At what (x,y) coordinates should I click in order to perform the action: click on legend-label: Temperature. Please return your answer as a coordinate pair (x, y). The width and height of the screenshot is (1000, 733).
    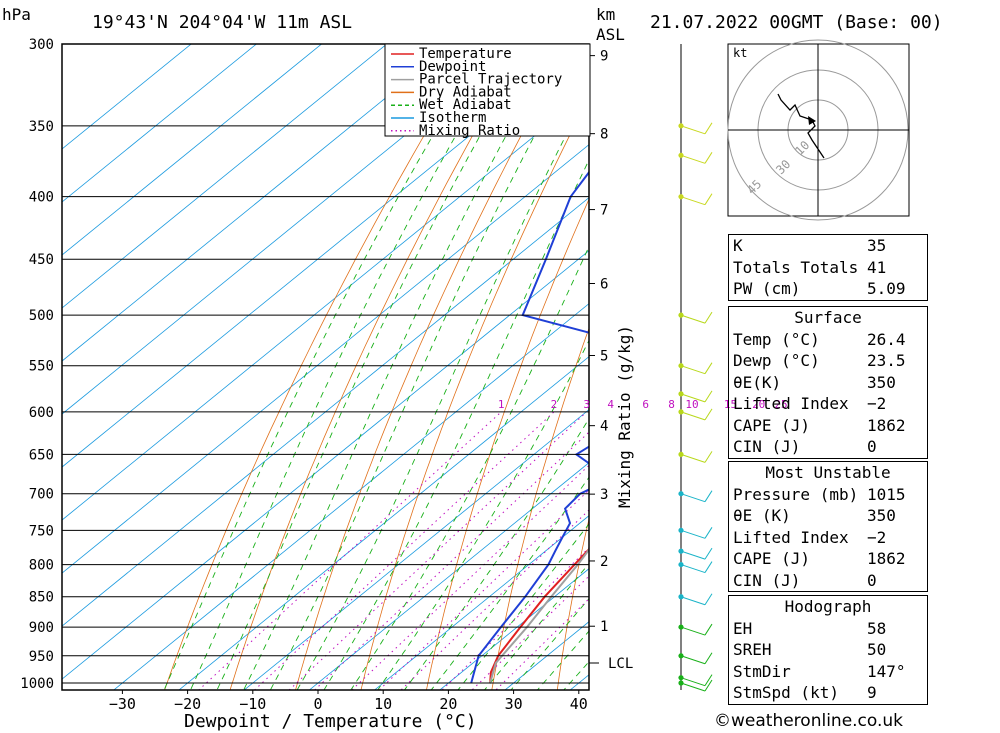
    Looking at the image, I should click on (465, 54).